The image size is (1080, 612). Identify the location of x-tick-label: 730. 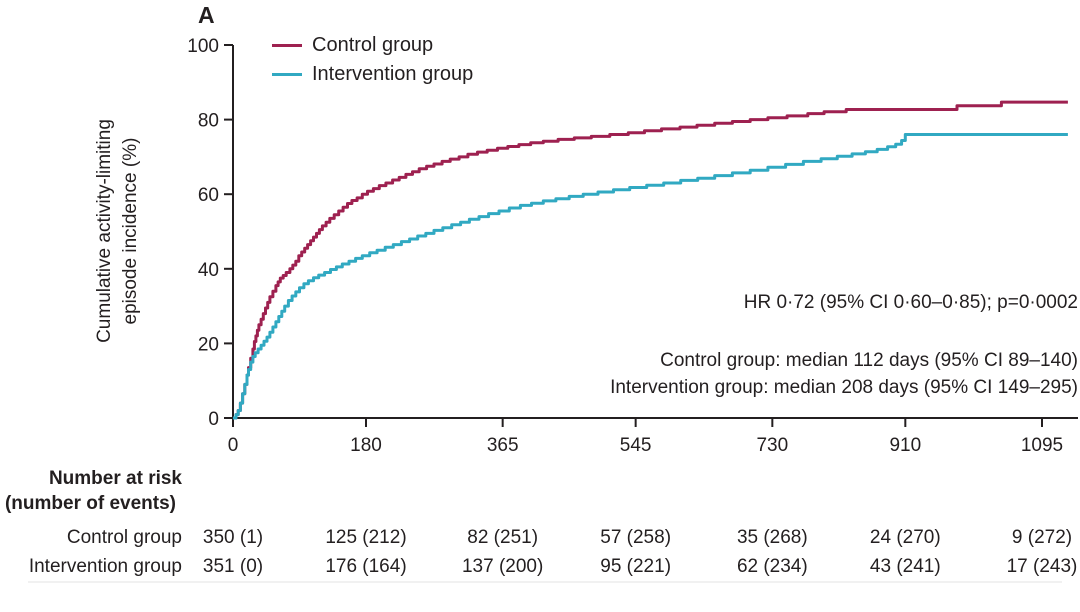
(772, 445).